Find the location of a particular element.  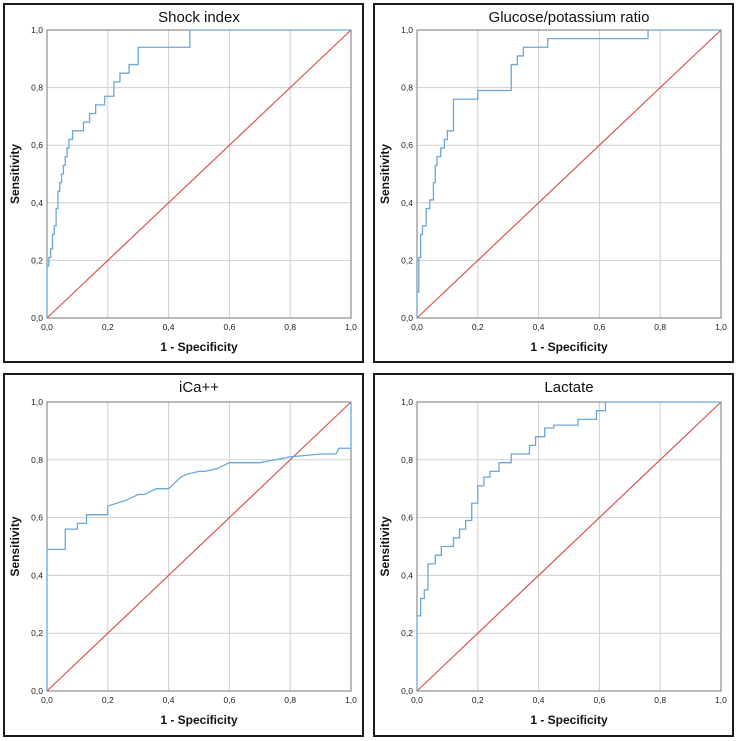

chart-title: iCa++ is located at coordinates (199, 387).